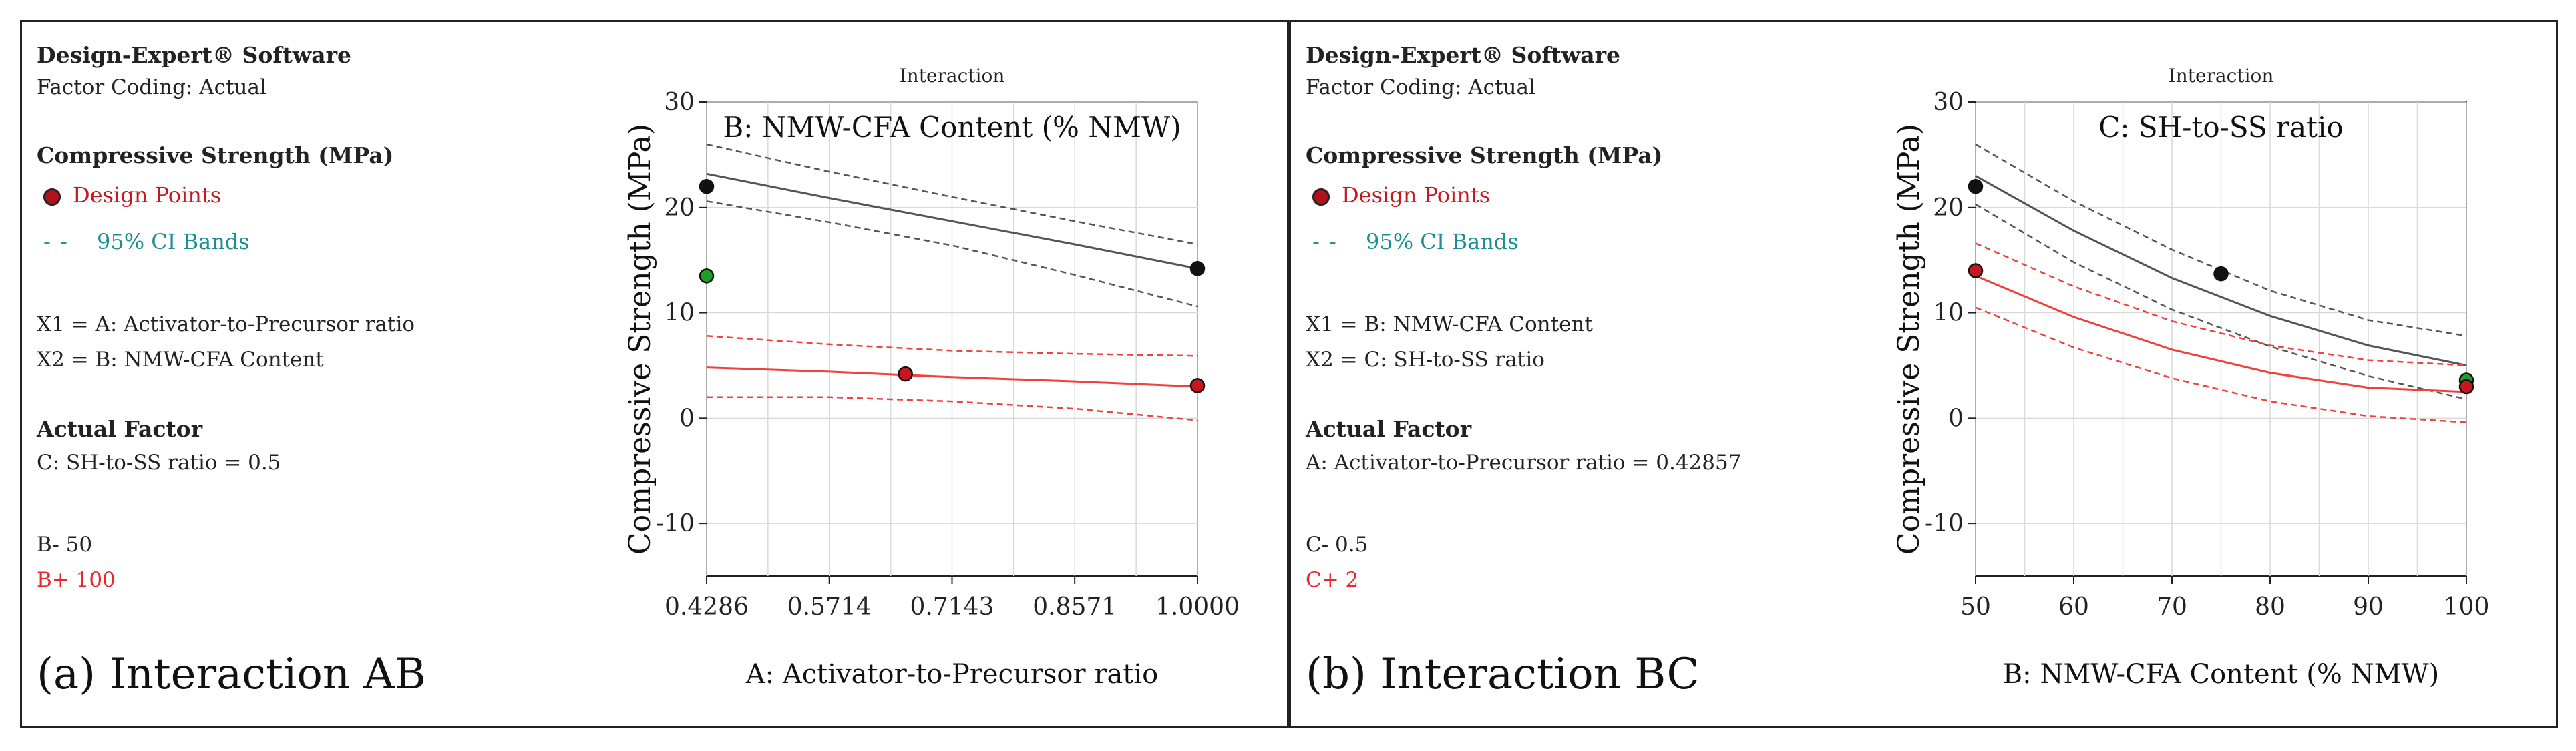 The image size is (2576, 751). Describe the element at coordinates (2172, 607) in the screenshot. I see `x-tick-label: 70` at that location.